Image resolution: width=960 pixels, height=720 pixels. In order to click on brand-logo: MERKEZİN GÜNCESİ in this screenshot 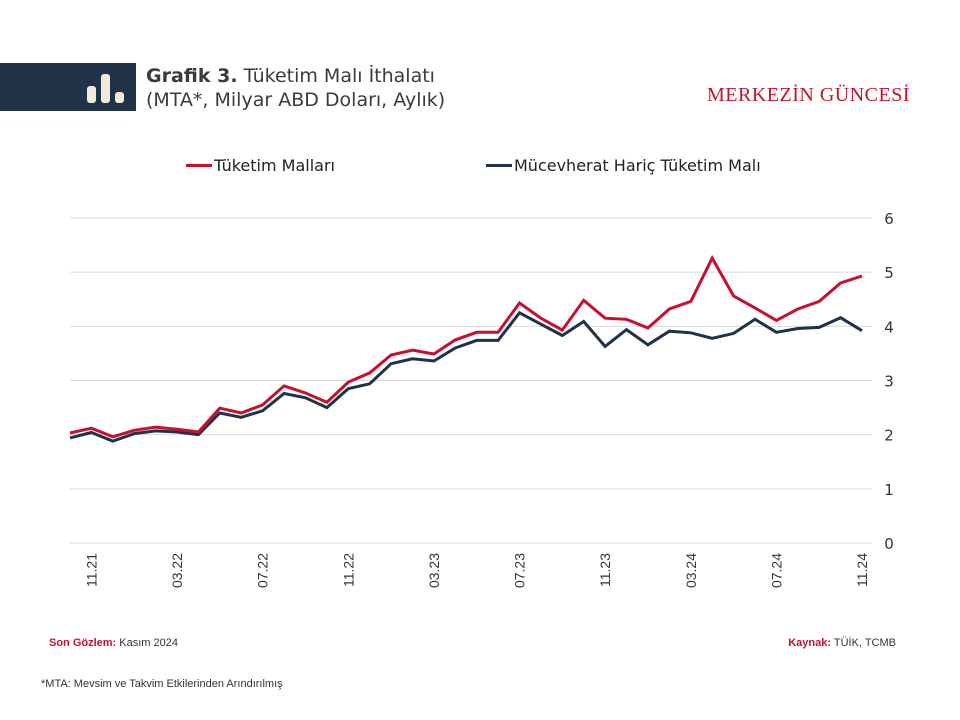, I will do `click(808, 95)`.